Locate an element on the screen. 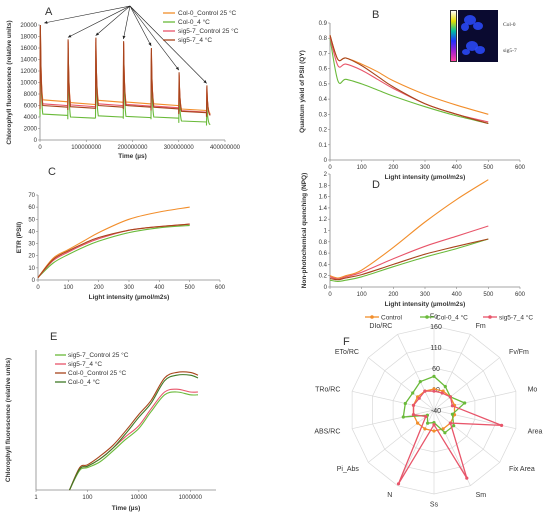 The image size is (550, 522). x-axis-title: Time (µs) is located at coordinates (126, 508).